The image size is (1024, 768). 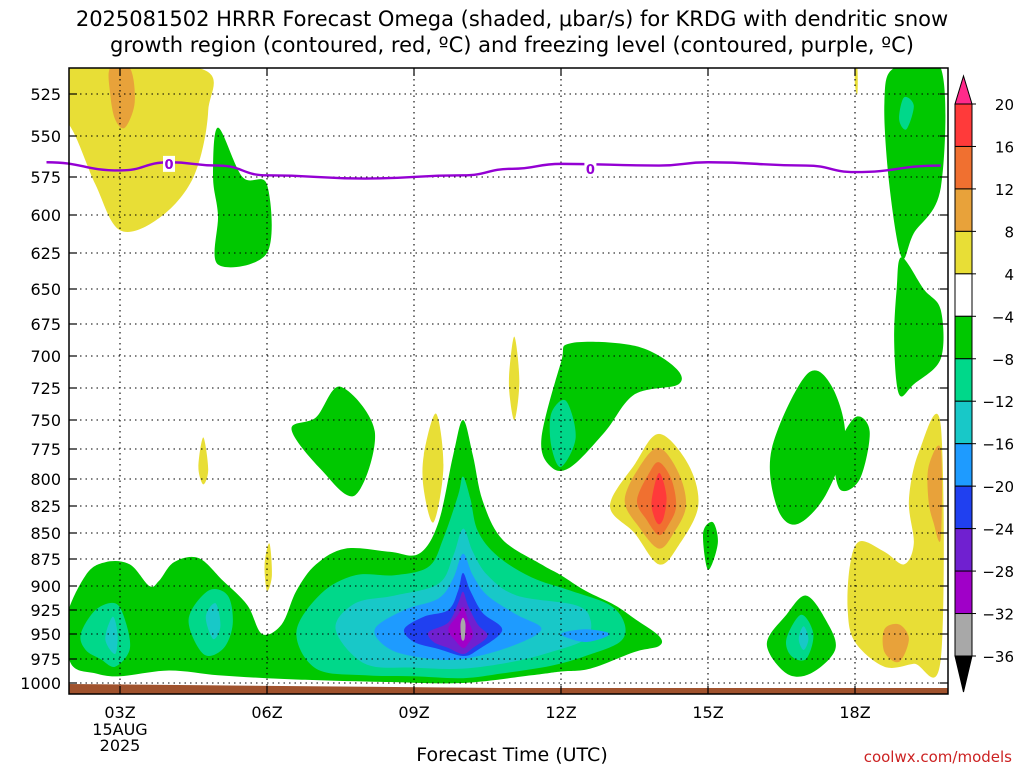 I want to click on x-tick-label-12Z: 12Z, so click(x=560, y=712).